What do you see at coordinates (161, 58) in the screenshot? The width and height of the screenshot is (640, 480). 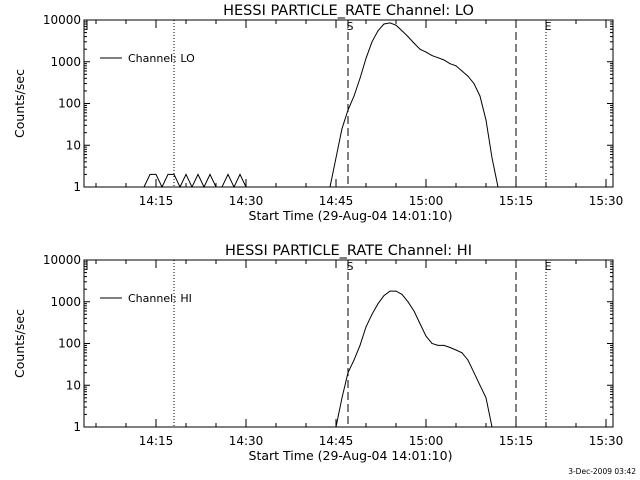 I see `legend-label: Channel: LO` at bounding box center [161, 58].